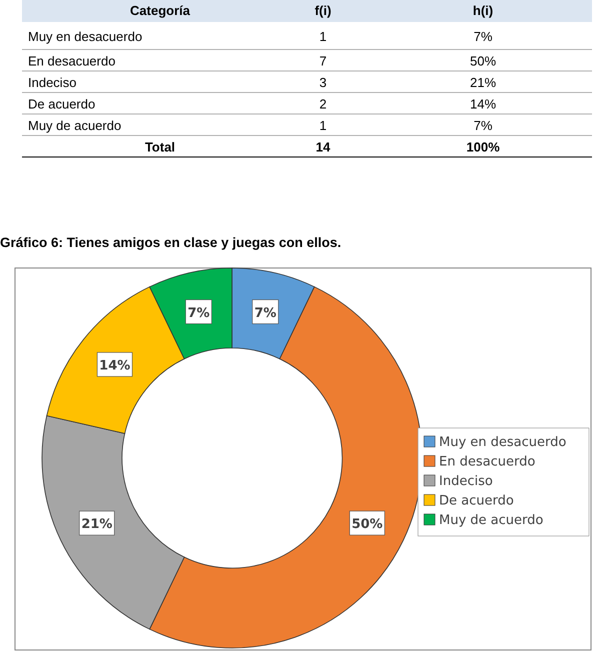  Describe the element at coordinates (323, 82) in the screenshot. I see `data-label: 3` at that location.